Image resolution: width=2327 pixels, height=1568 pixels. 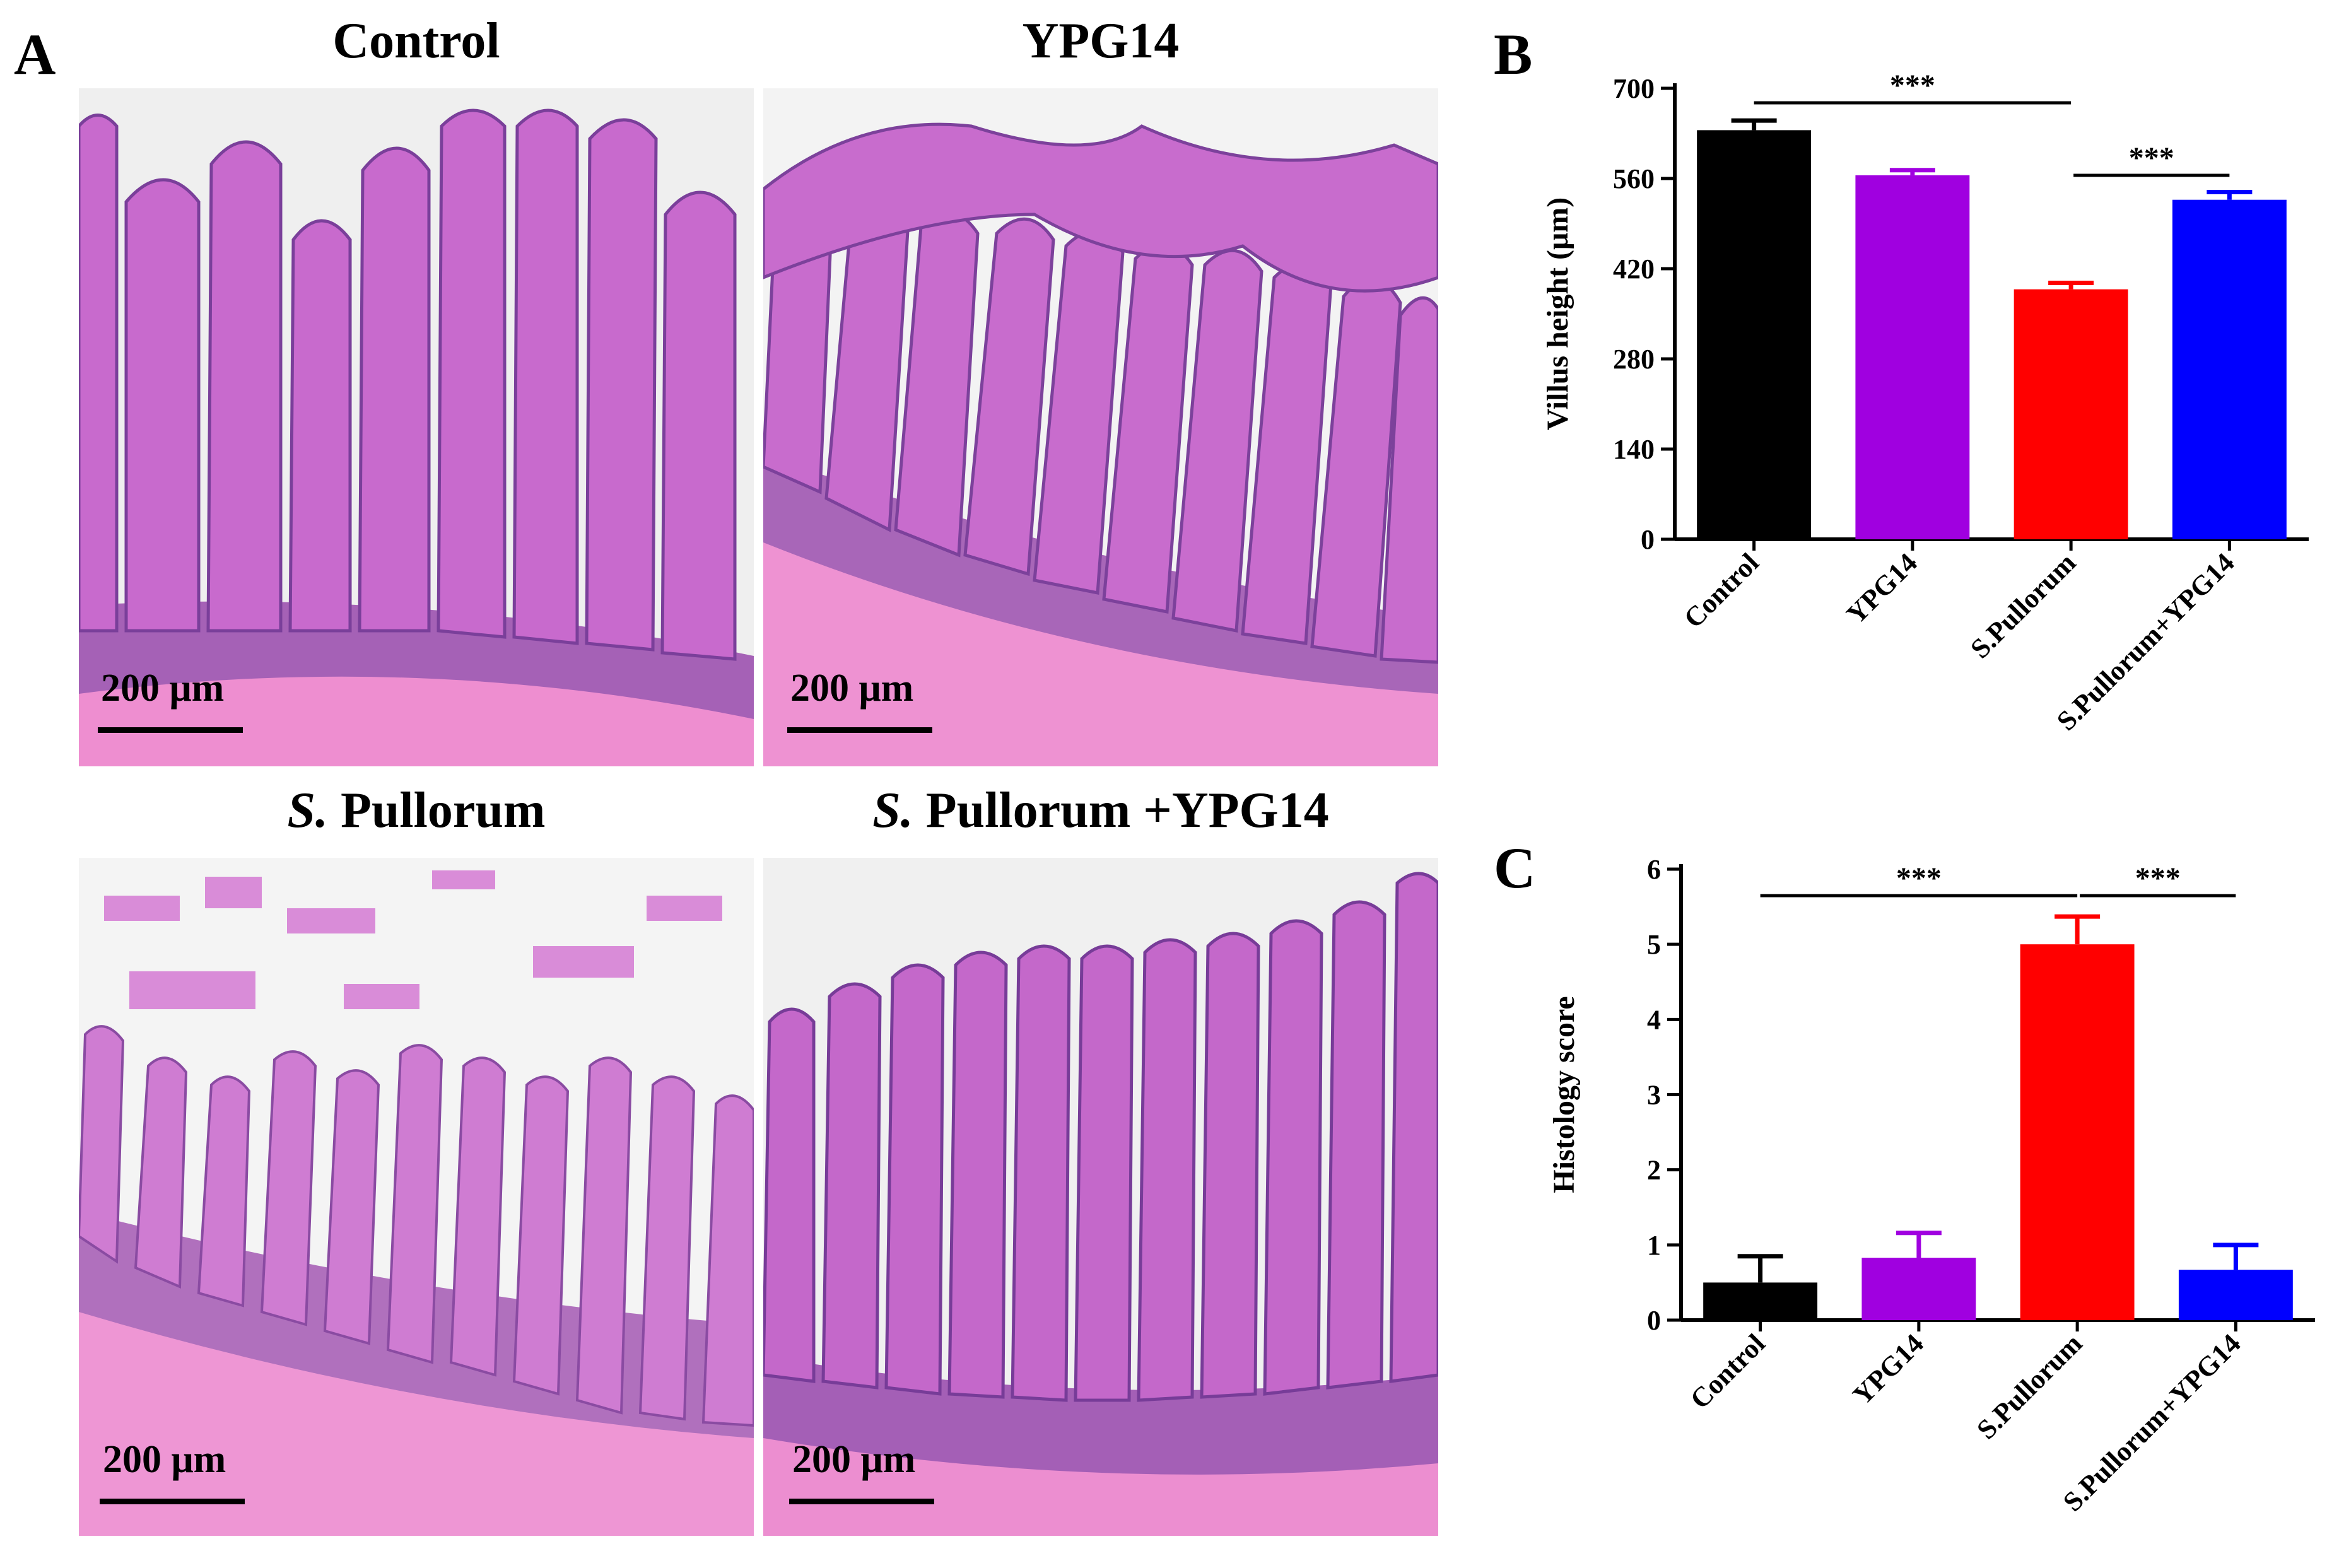 I want to click on panel-label-c: C, so click(x=1515, y=868).